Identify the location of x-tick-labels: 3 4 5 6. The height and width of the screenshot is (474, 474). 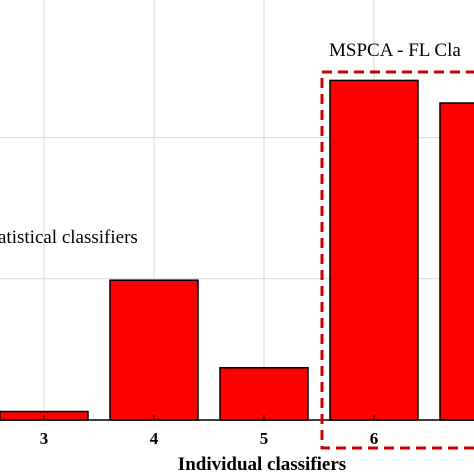
(209, 431).